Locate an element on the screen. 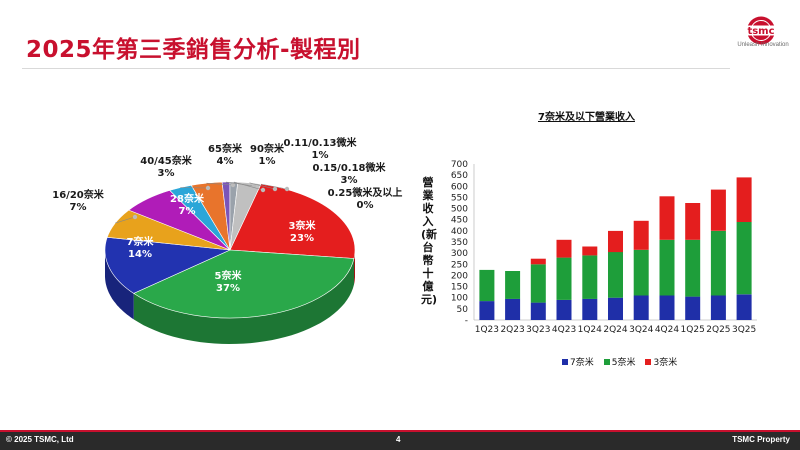 Image resolution: width=800 pixels, height=450 pixels. pie-value-1: 37% is located at coordinates (228, 288).